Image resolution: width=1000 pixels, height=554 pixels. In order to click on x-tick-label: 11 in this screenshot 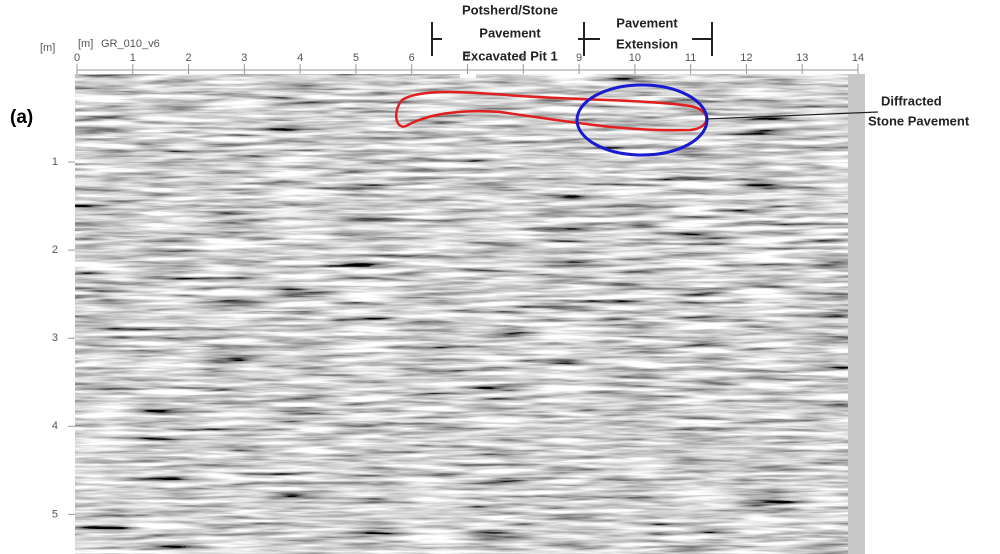, I will do `click(690, 58)`.